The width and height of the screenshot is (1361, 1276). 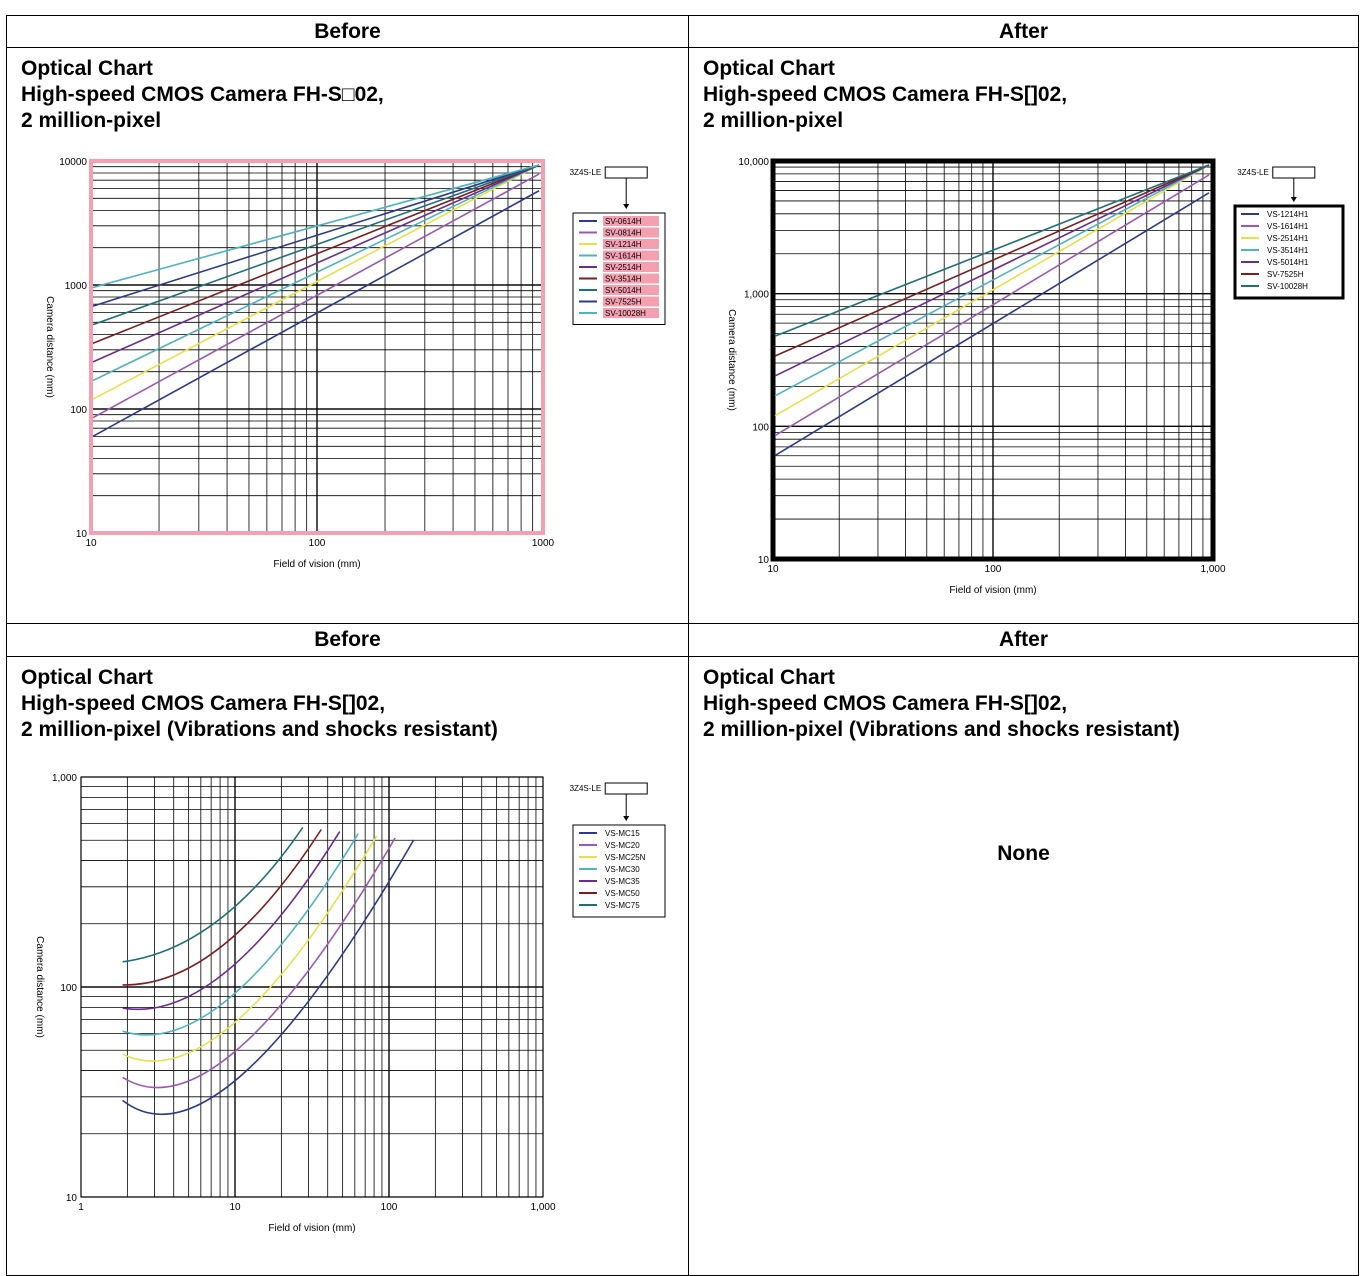 What do you see at coordinates (1288, 226) in the screenshot?
I see `legend-label: VS-1614H1` at bounding box center [1288, 226].